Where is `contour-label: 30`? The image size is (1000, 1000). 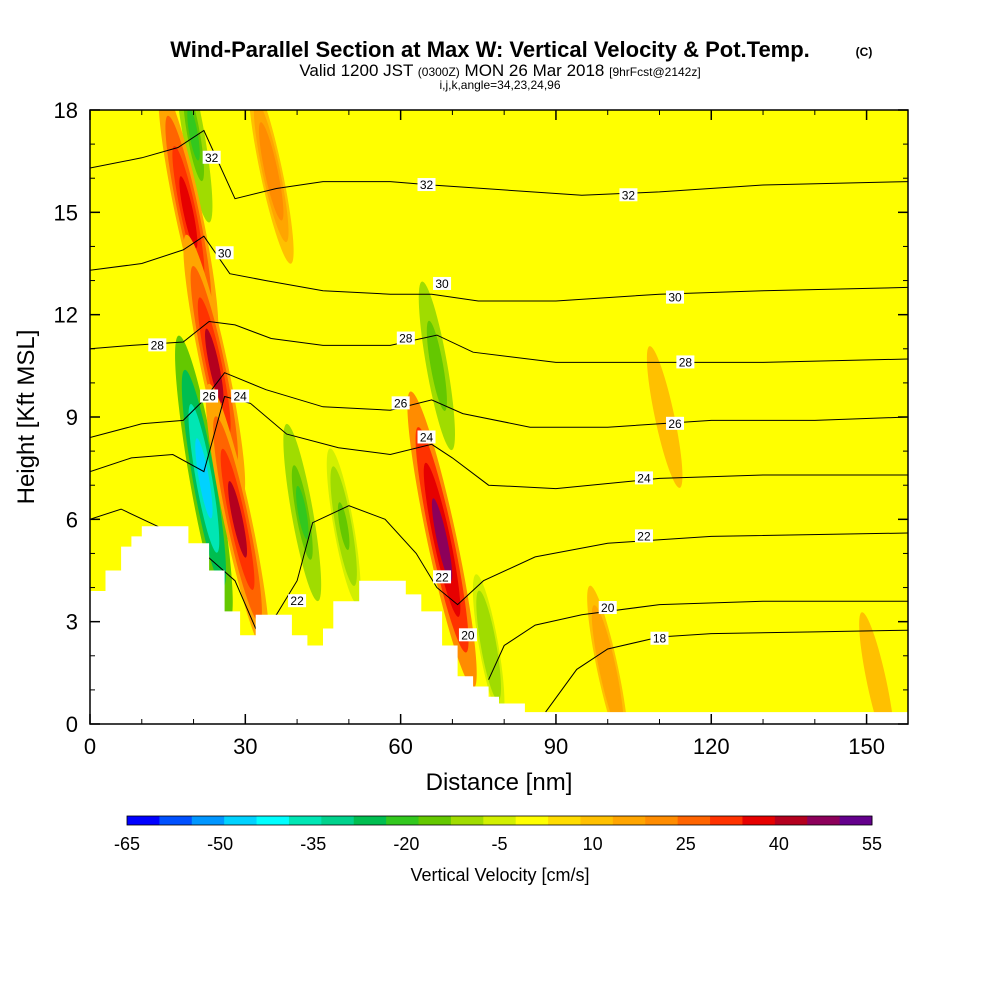
contour-label: 30 is located at coordinates (675, 298).